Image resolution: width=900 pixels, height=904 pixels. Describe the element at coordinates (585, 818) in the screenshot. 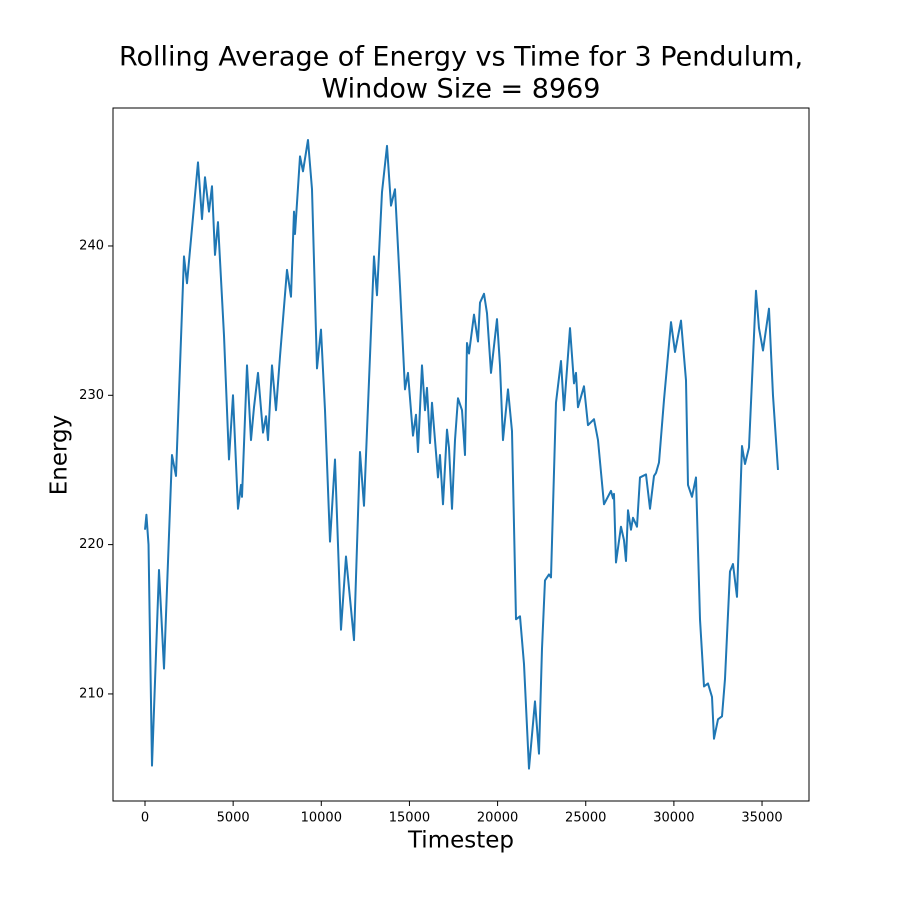

I see `x-tick-label: 25000` at that location.